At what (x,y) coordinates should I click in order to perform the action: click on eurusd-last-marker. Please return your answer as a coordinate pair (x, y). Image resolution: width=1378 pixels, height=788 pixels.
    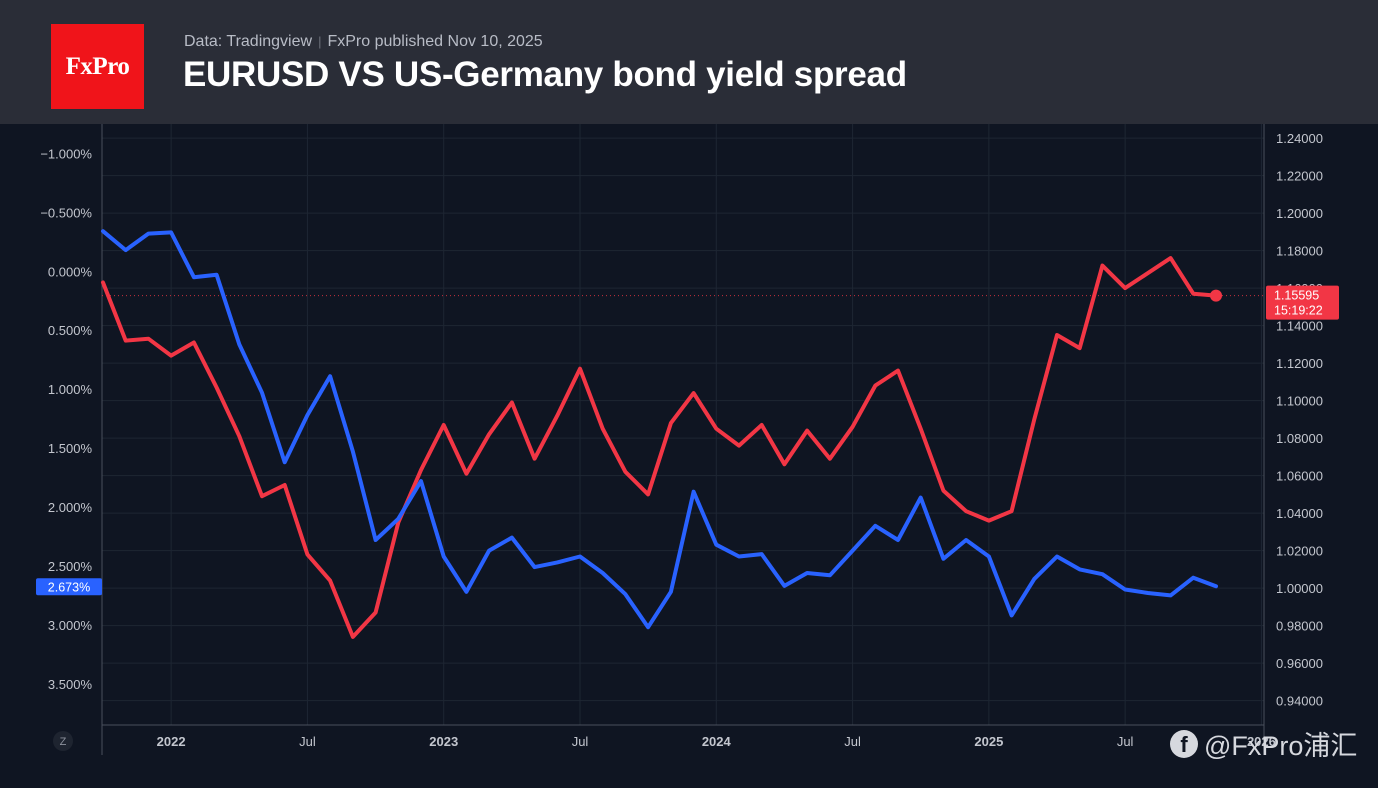
    Looking at the image, I should click on (1216, 295).